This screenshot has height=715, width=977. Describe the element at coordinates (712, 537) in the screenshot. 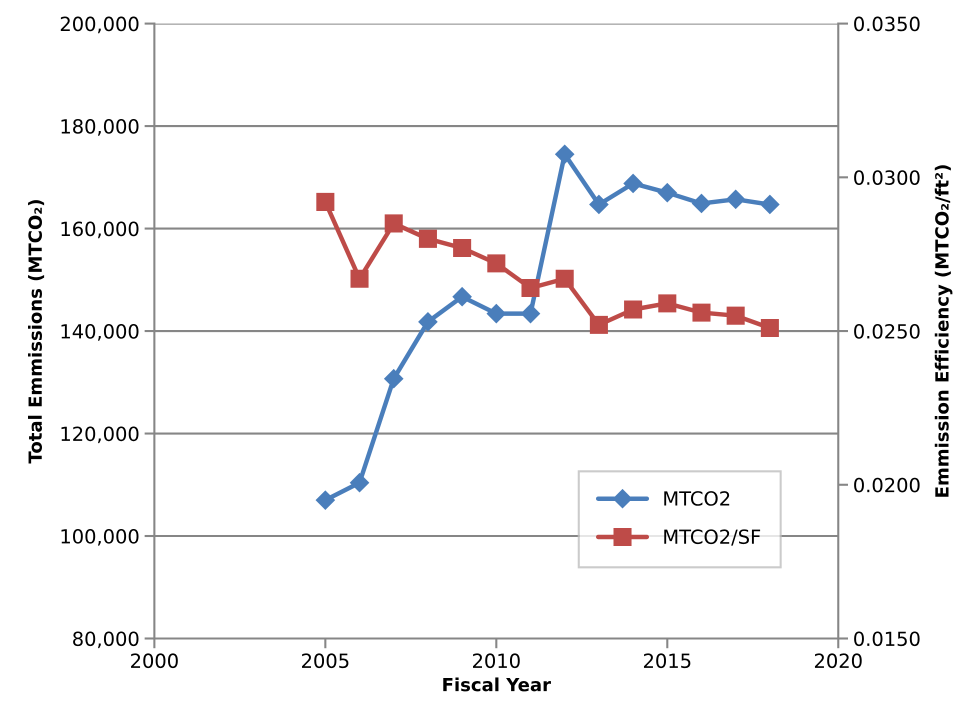

I see `legend-label: MTCO2/SF` at that location.